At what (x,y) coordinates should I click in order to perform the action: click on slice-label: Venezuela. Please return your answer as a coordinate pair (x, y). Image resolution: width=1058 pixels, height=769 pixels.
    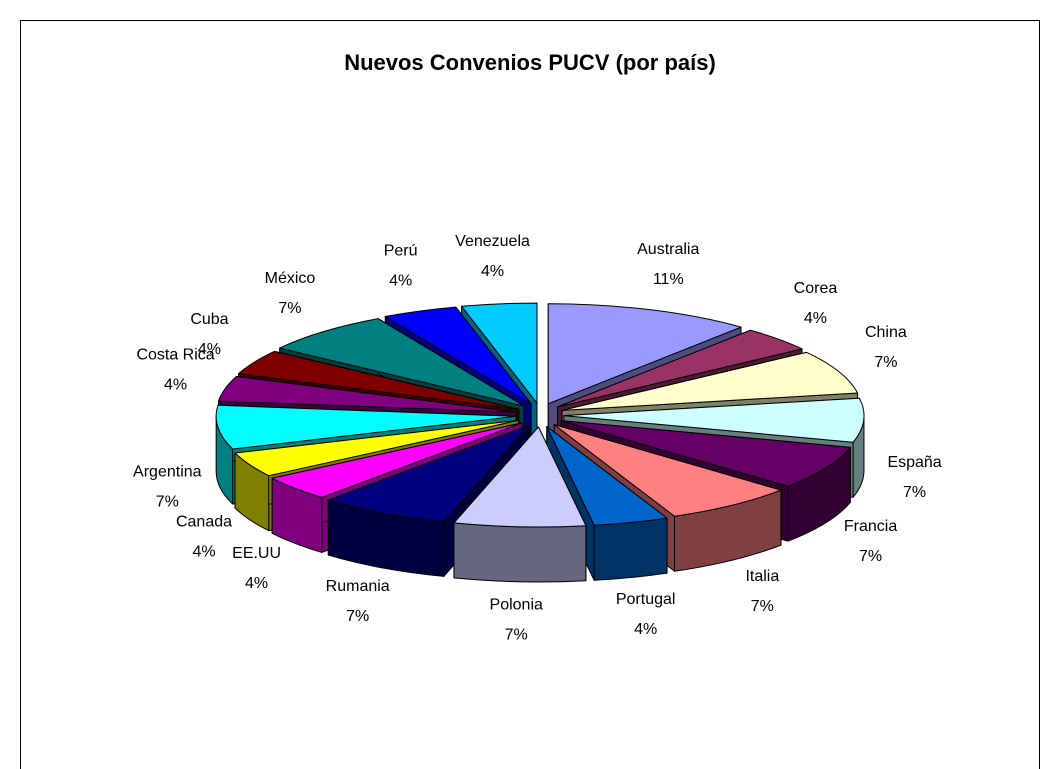
    Looking at the image, I should click on (492, 241).